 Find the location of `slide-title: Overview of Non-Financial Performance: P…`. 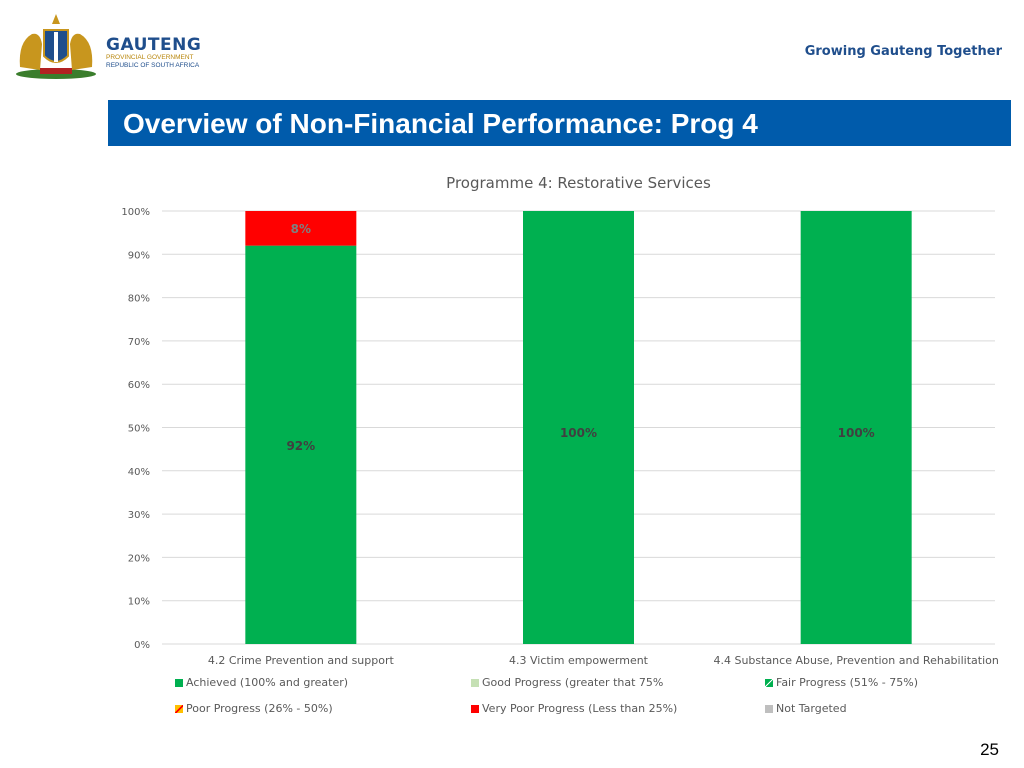

slide-title: Overview of Non-Financial Performance: P… is located at coordinates (440, 123).